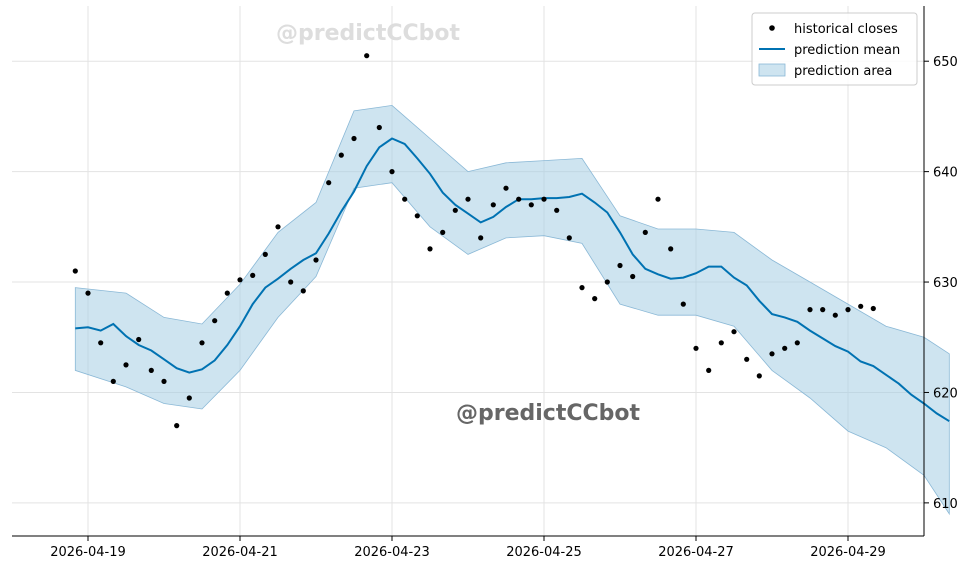  I want to click on watermark-faint: @predictCCbot, so click(368, 33).